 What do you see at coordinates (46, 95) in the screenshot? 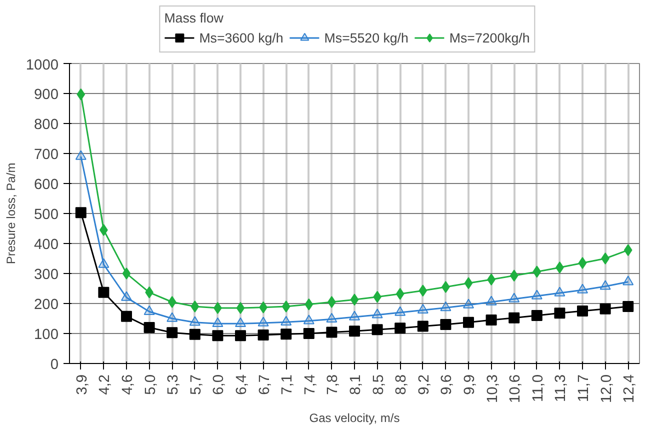
I see `y-tick-label: 900` at bounding box center [46, 95].